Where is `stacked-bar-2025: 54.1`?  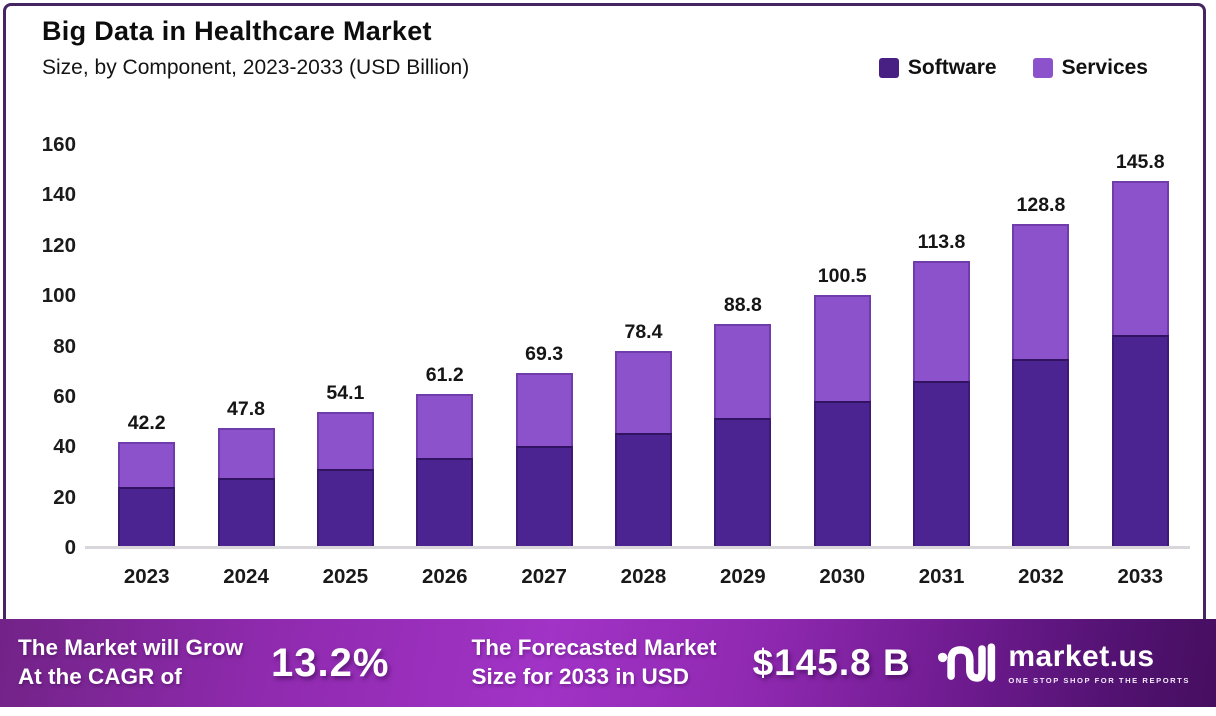 stacked-bar-2025: 54.1 is located at coordinates (345, 465).